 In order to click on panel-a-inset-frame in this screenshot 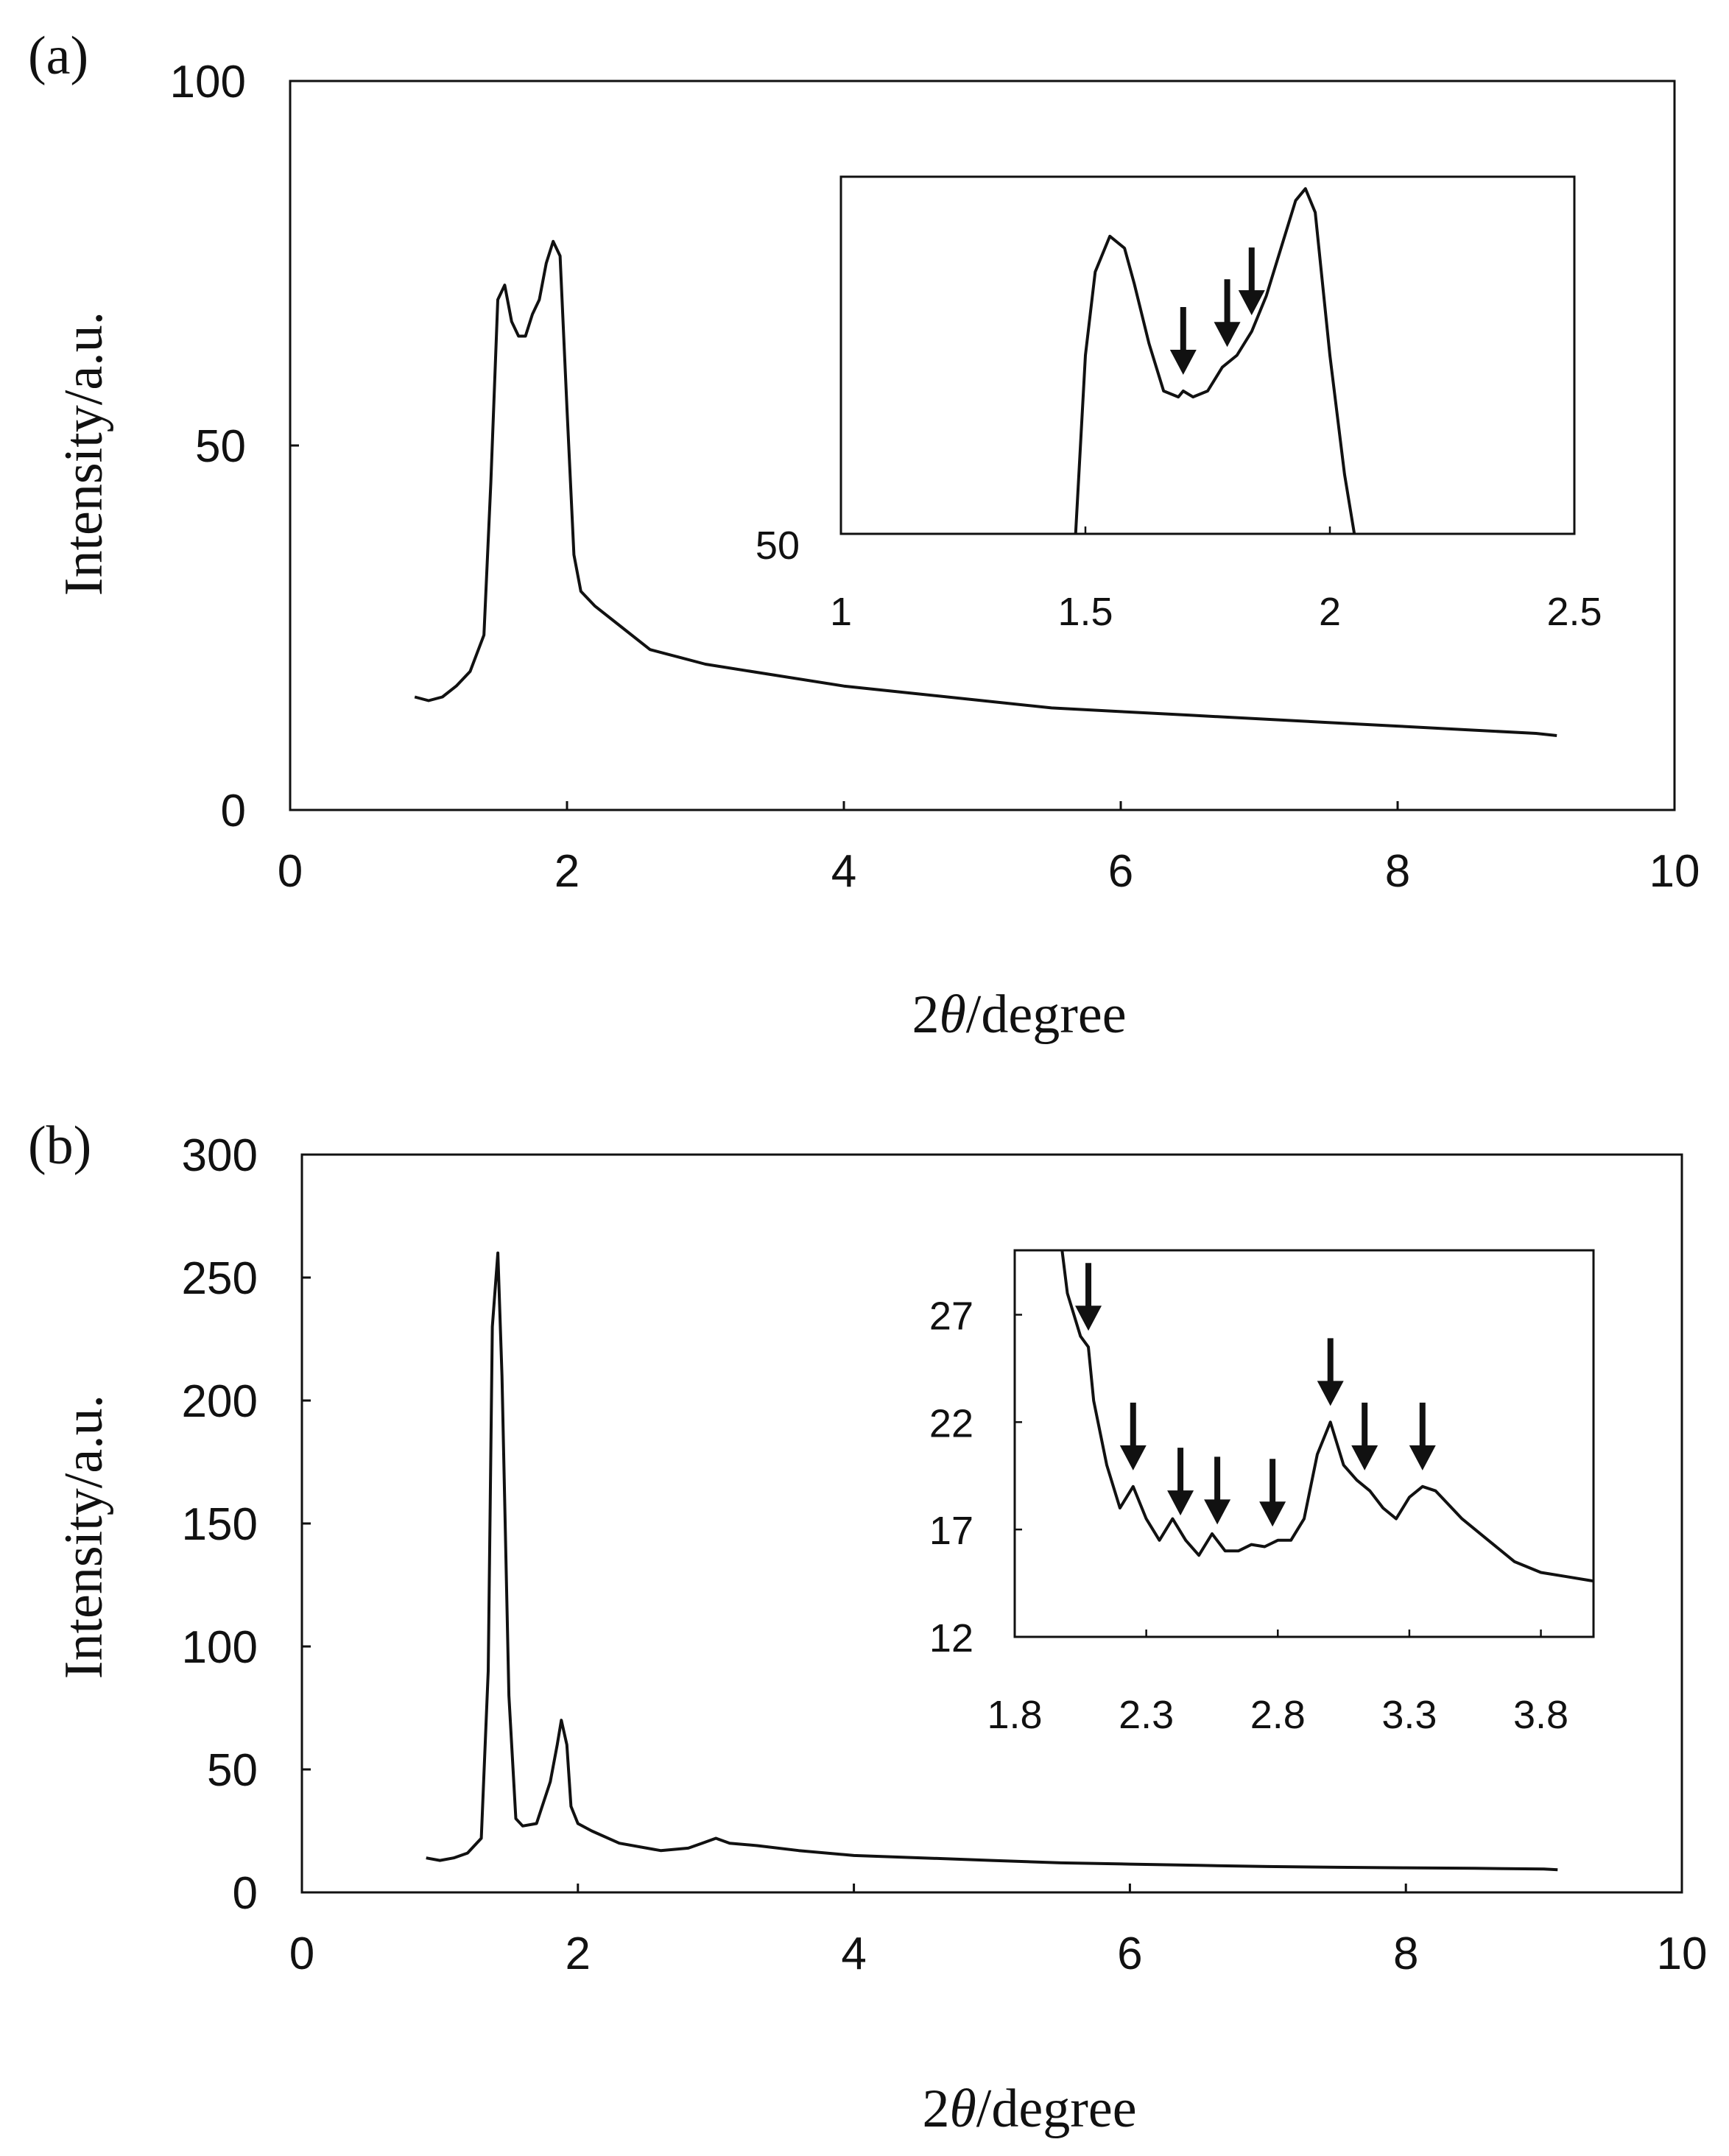, I will do `click(1208, 355)`.